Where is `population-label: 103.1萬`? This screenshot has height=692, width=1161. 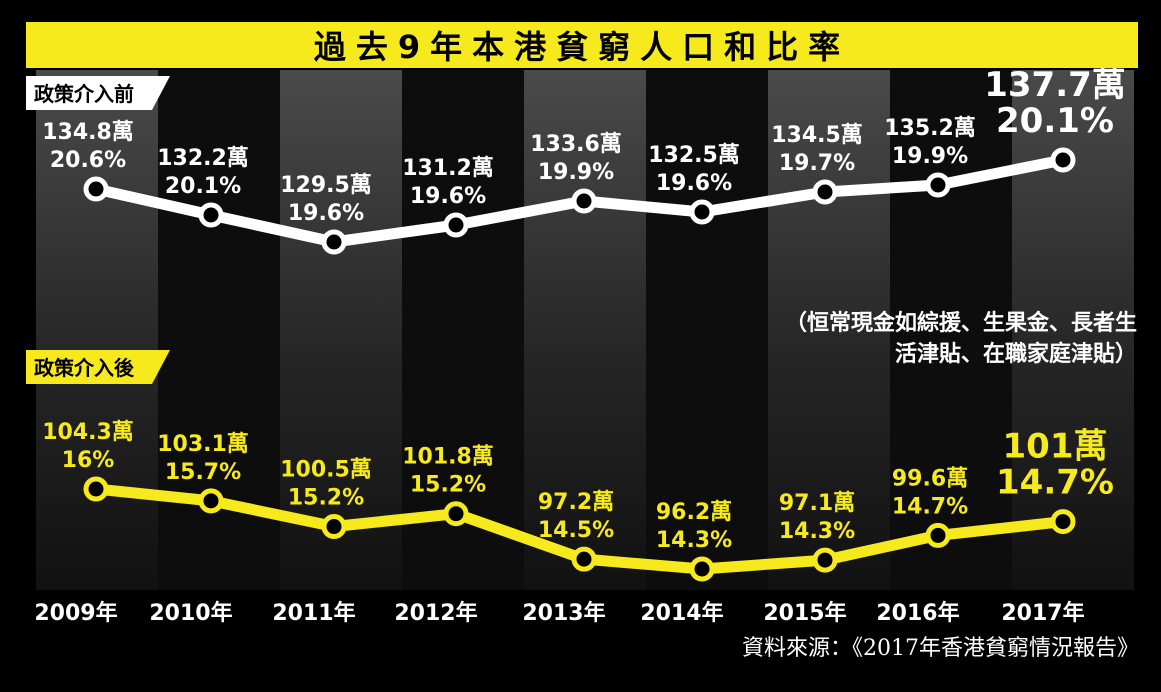
population-label: 103.1萬 is located at coordinates (203, 444).